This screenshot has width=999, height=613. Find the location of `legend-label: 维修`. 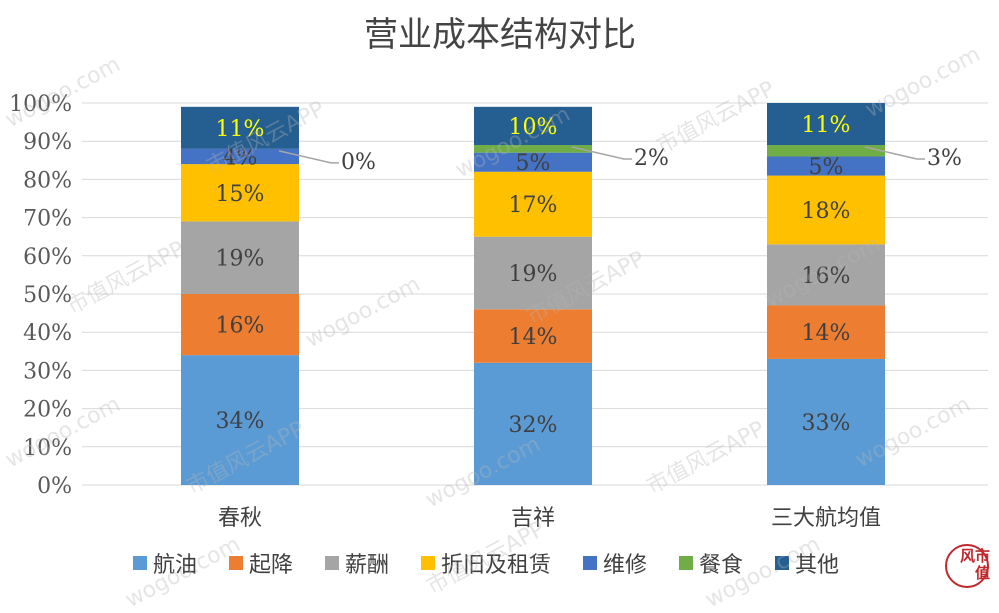

legend-label: 维修 is located at coordinates (625, 565).